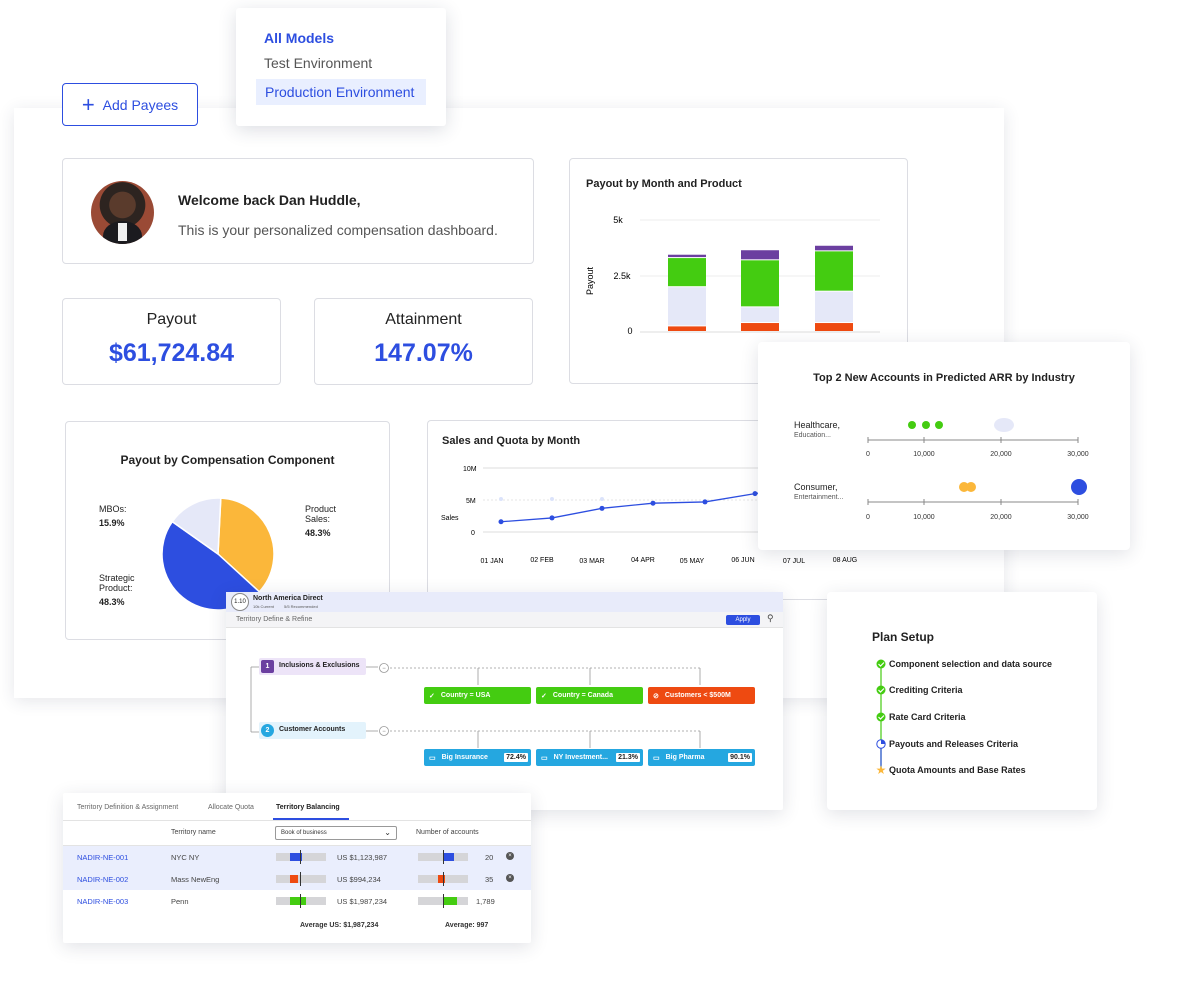 This screenshot has width=1200, height=984. I want to click on table-row: NADIR-NE-003 Penn US $1,987,234 1,789, so click(297, 901).